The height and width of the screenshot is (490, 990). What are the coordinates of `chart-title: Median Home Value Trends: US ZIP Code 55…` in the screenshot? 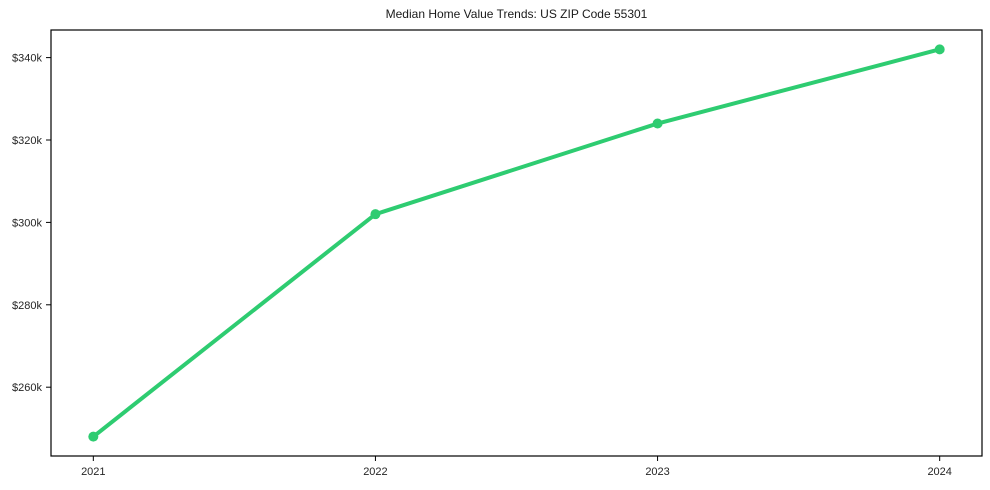 It's located at (516, 14).